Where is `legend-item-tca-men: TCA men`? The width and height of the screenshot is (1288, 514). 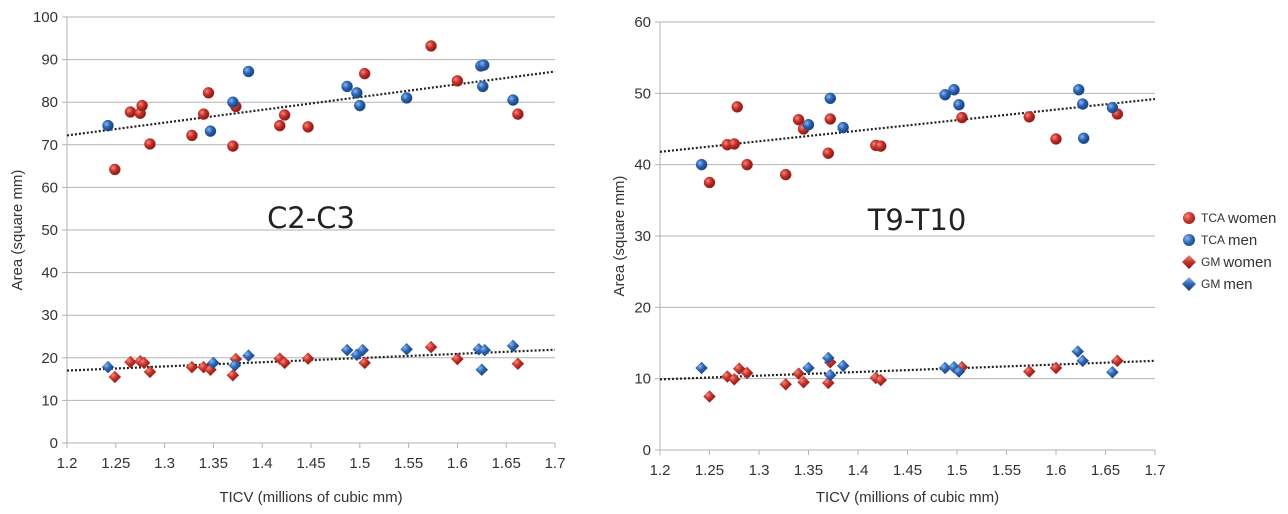 legend-item-tca-men: TCA men is located at coordinates (1235, 240).